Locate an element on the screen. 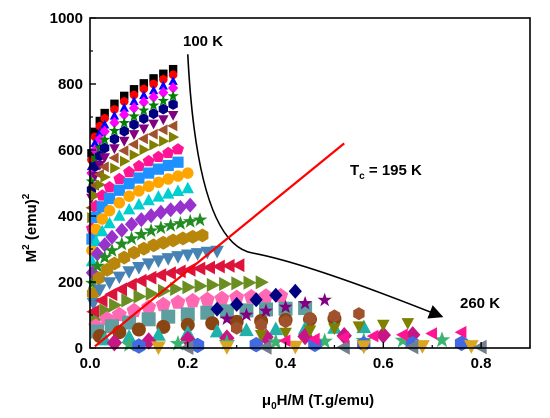  annotation-end-temp: 260 K is located at coordinates (480, 303).